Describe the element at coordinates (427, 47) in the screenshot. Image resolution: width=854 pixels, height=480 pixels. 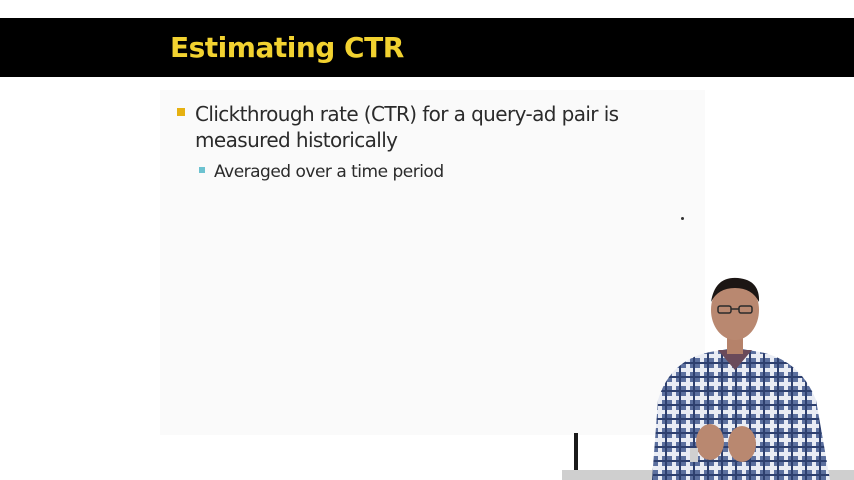
I see `slide-title-bar` at that location.